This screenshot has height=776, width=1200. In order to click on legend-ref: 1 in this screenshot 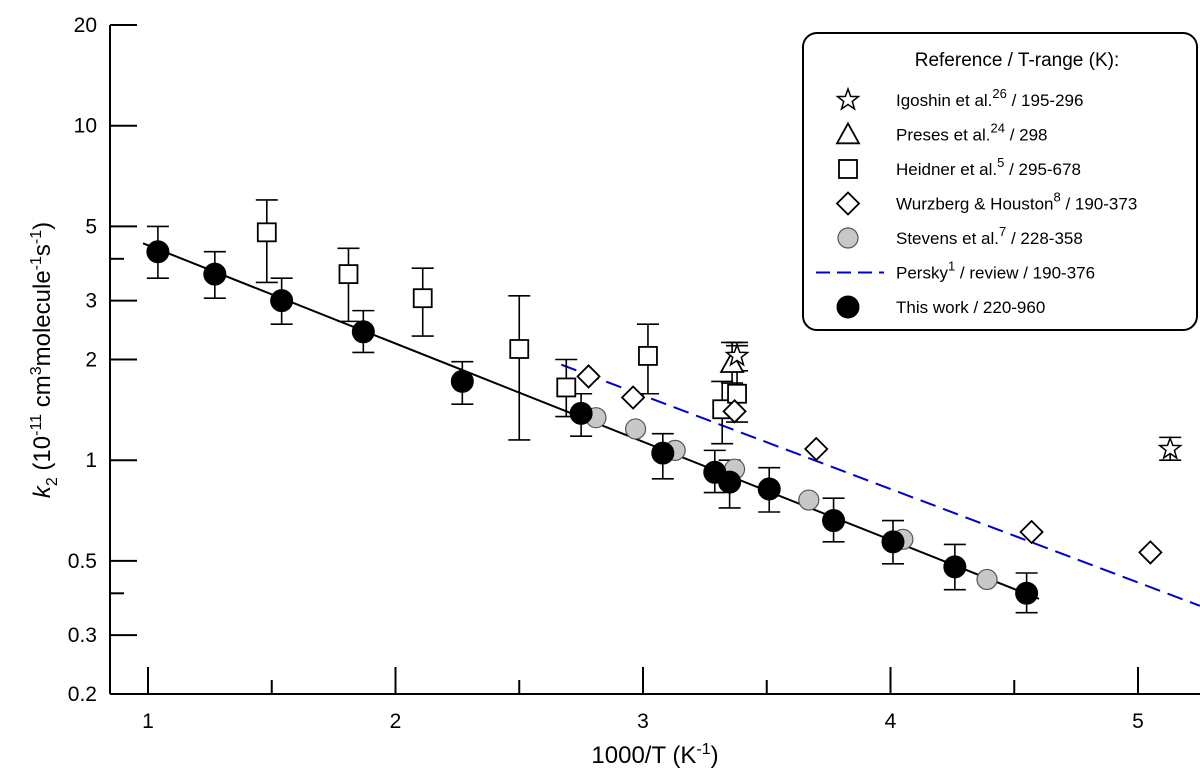, I will do `click(951, 266)`.